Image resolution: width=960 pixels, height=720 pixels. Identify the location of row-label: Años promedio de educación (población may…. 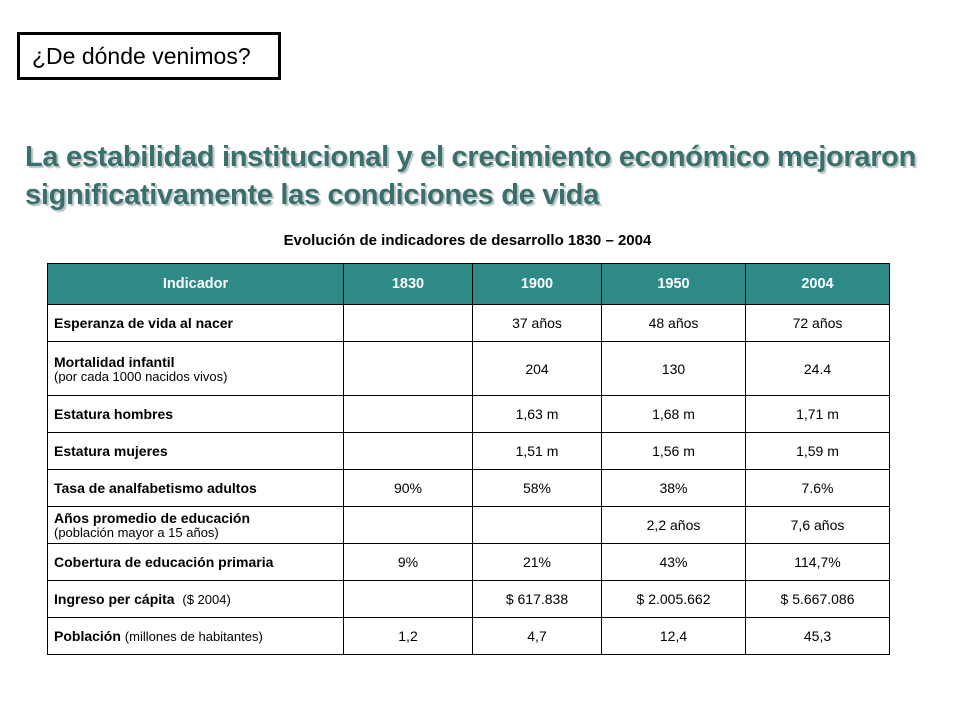
(195, 525).